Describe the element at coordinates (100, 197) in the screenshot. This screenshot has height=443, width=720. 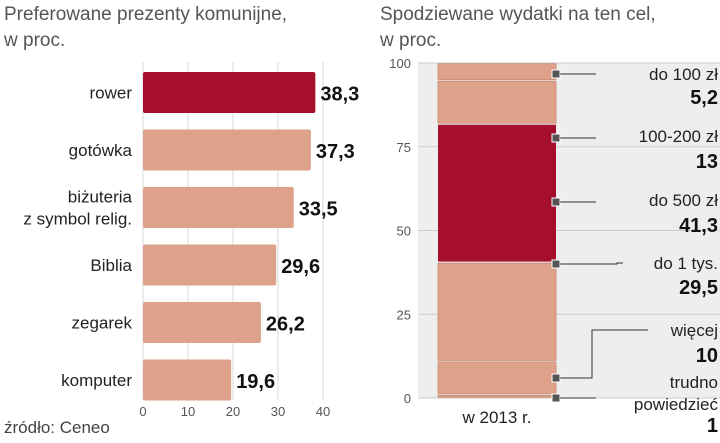
I see `category-label: biżuteria` at that location.